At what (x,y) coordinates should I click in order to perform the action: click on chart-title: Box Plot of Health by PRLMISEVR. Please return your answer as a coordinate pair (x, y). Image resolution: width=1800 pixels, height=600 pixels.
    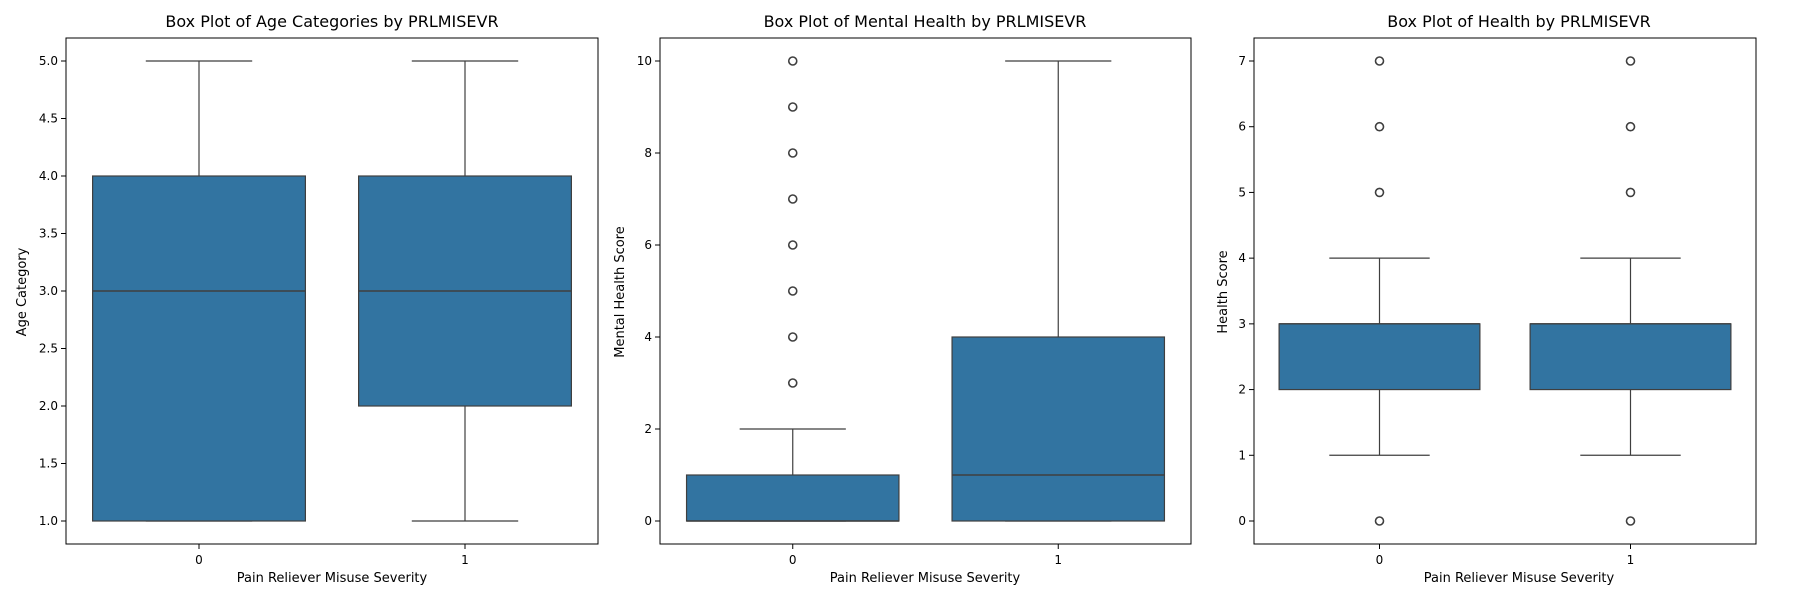
    Looking at the image, I should click on (1518, 21).